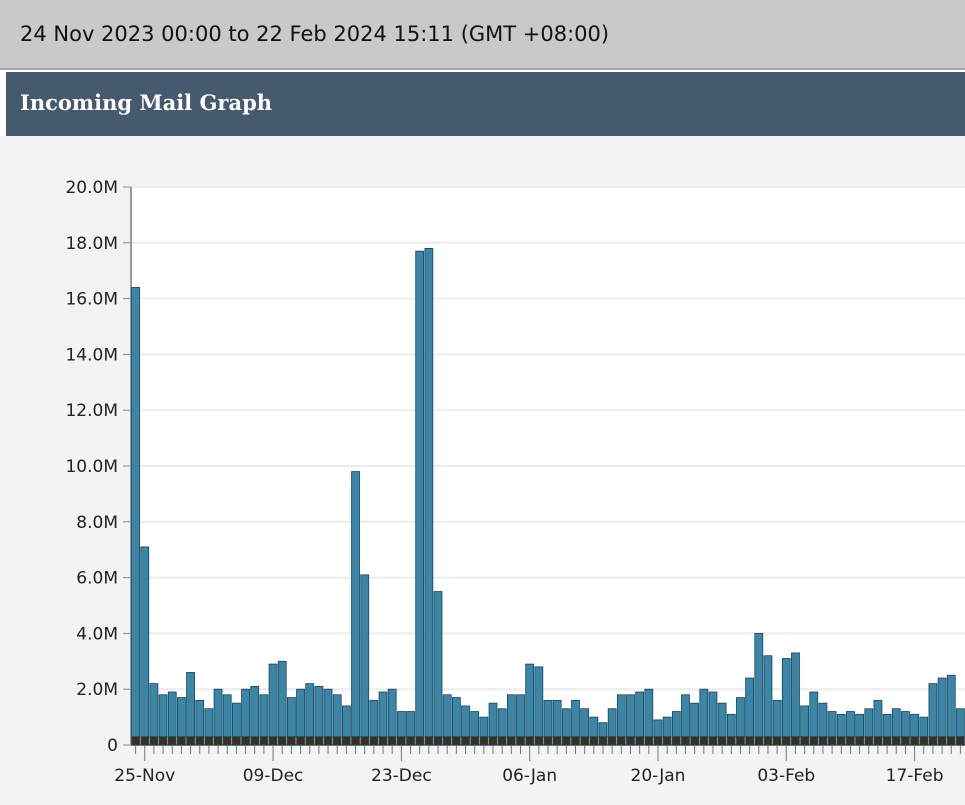  I want to click on y-tick-label: 4.0M, so click(97, 634).